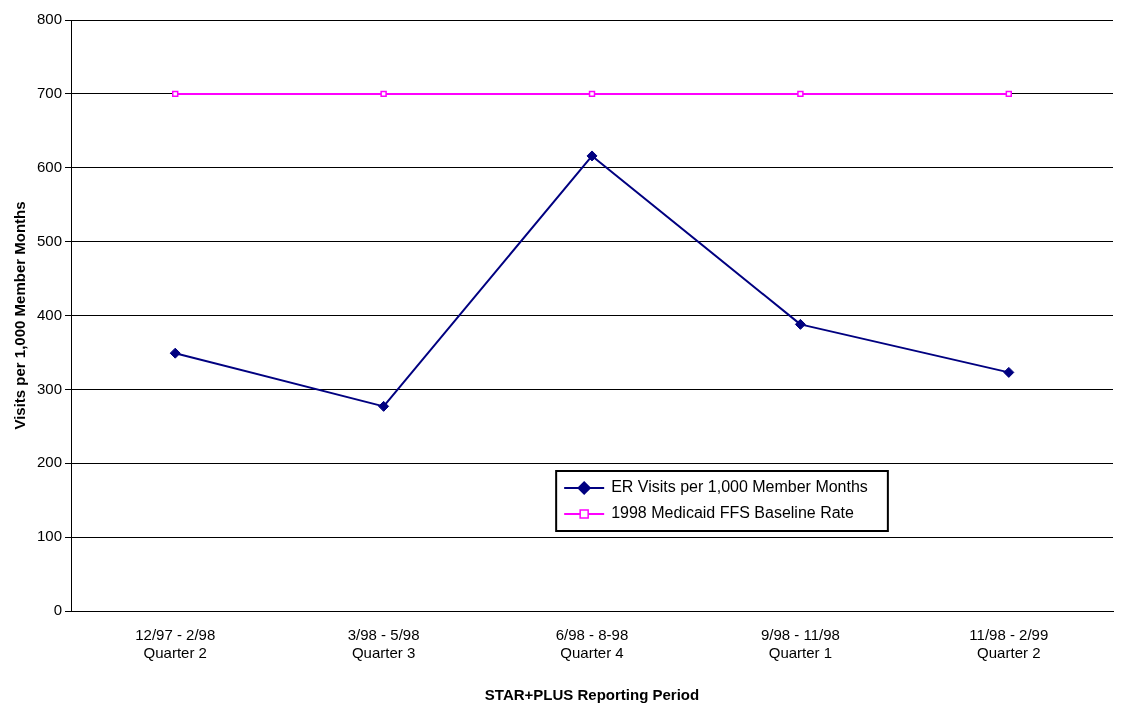 The height and width of the screenshot is (717, 1135). Describe the element at coordinates (592, 644) in the screenshot. I see `x-tick-label: 6/98 - 8-98 Quarter 4` at that location.